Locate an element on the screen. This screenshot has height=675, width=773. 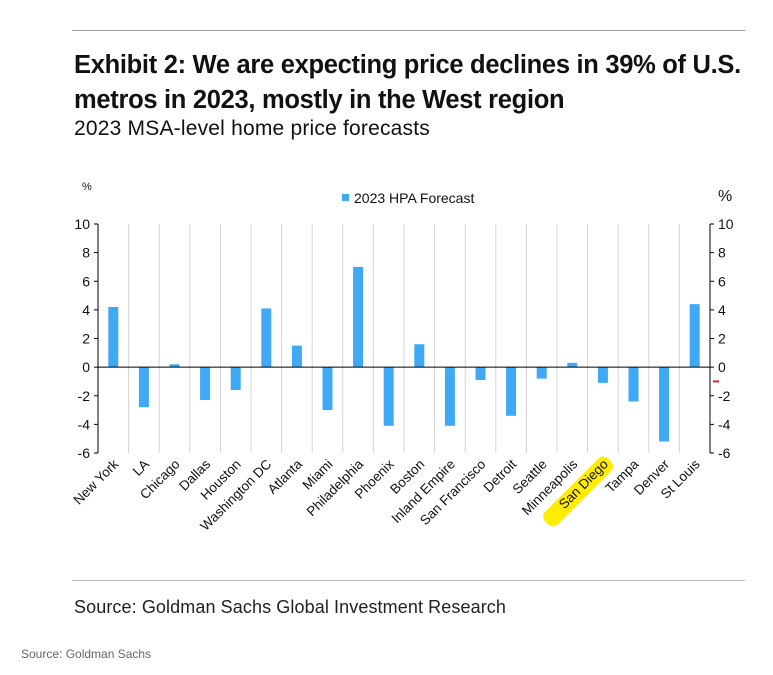
legend: 2023 HPA Forecast is located at coordinates (408, 198).